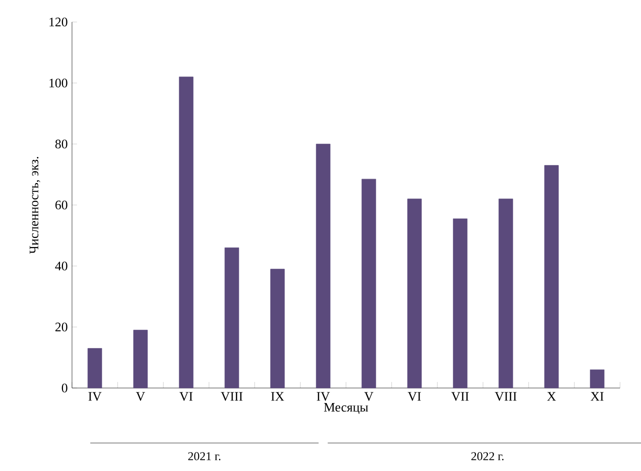  Describe the element at coordinates (65, 388) in the screenshot. I see `y-tick-label: 0` at that location.